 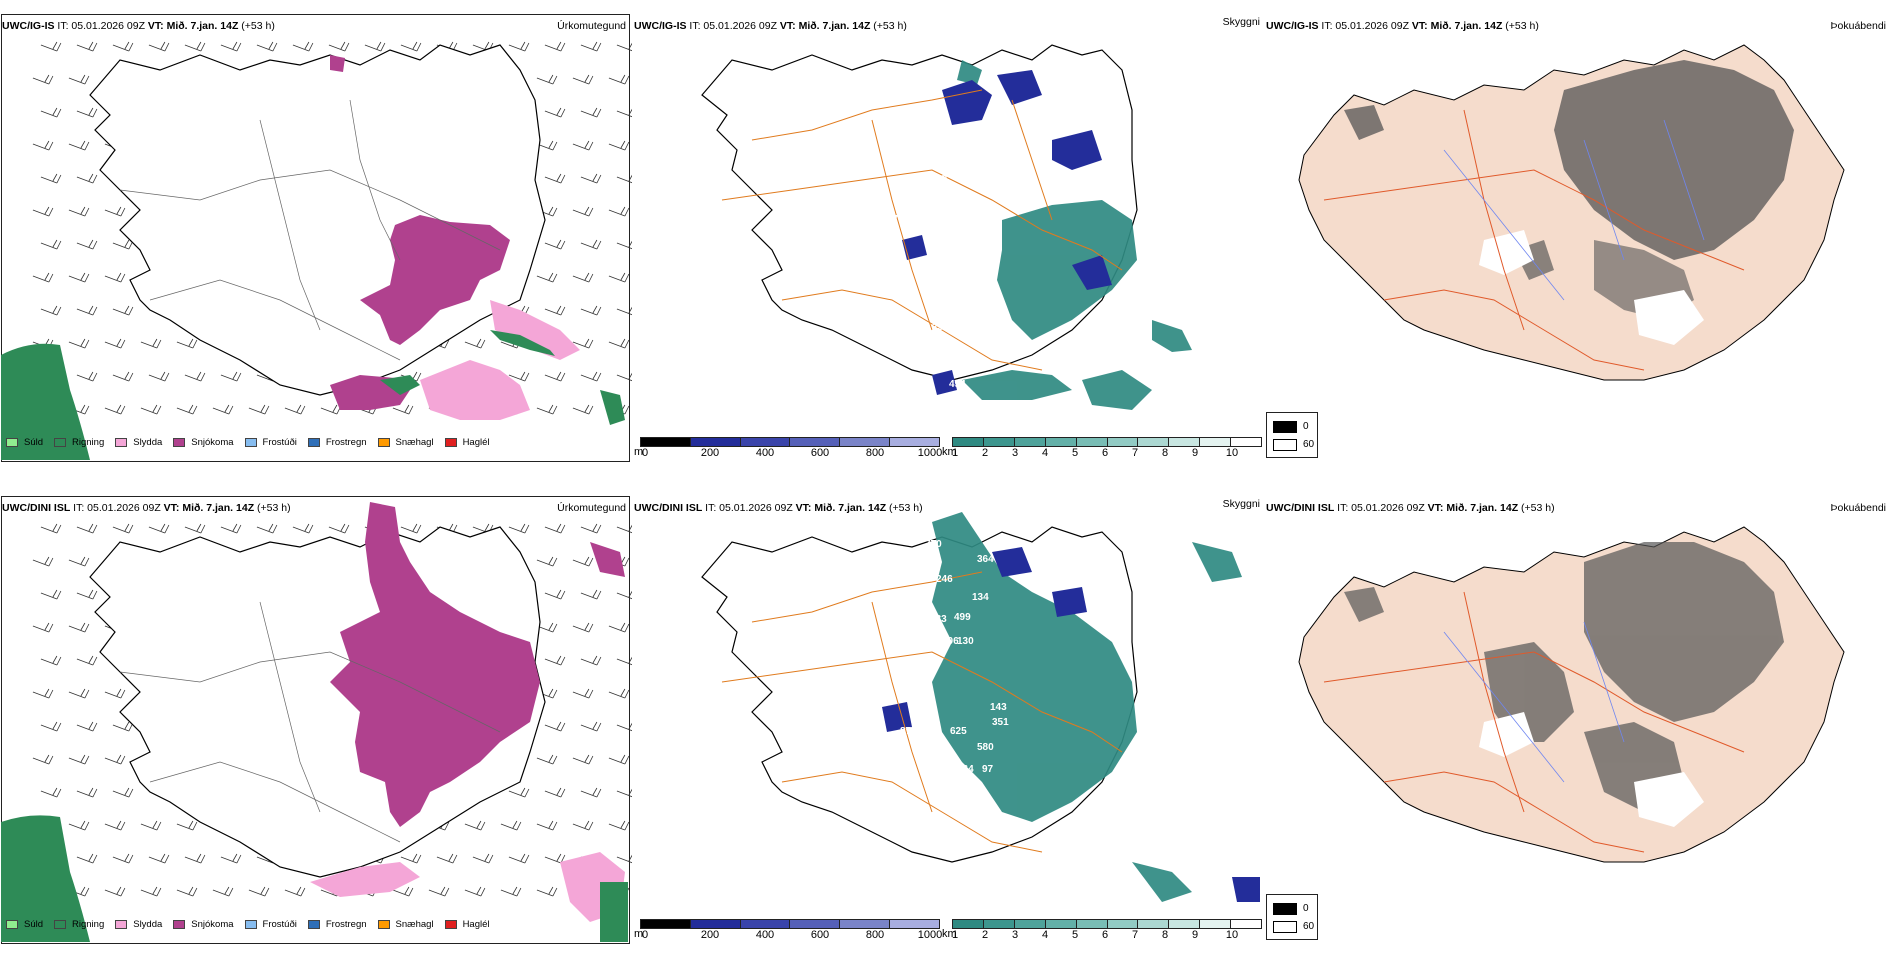 What do you see at coordinates (1591, 769) in the screenshot?
I see `glacier-holes` at bounding box center [1591, 769].